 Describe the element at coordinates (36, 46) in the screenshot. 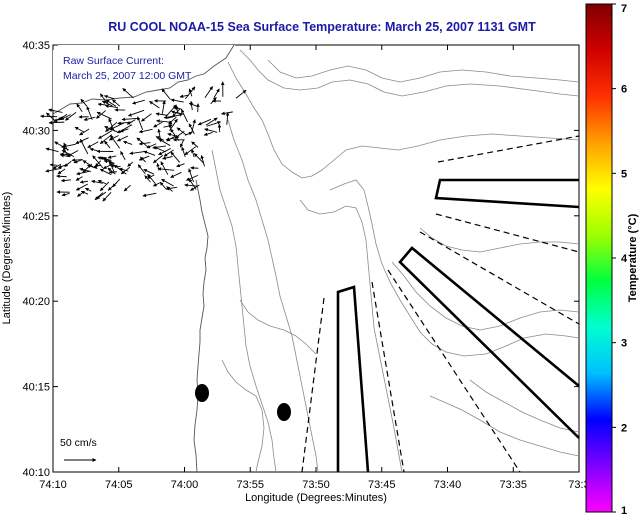

I see `y-tick-label: 40:35` at that location.